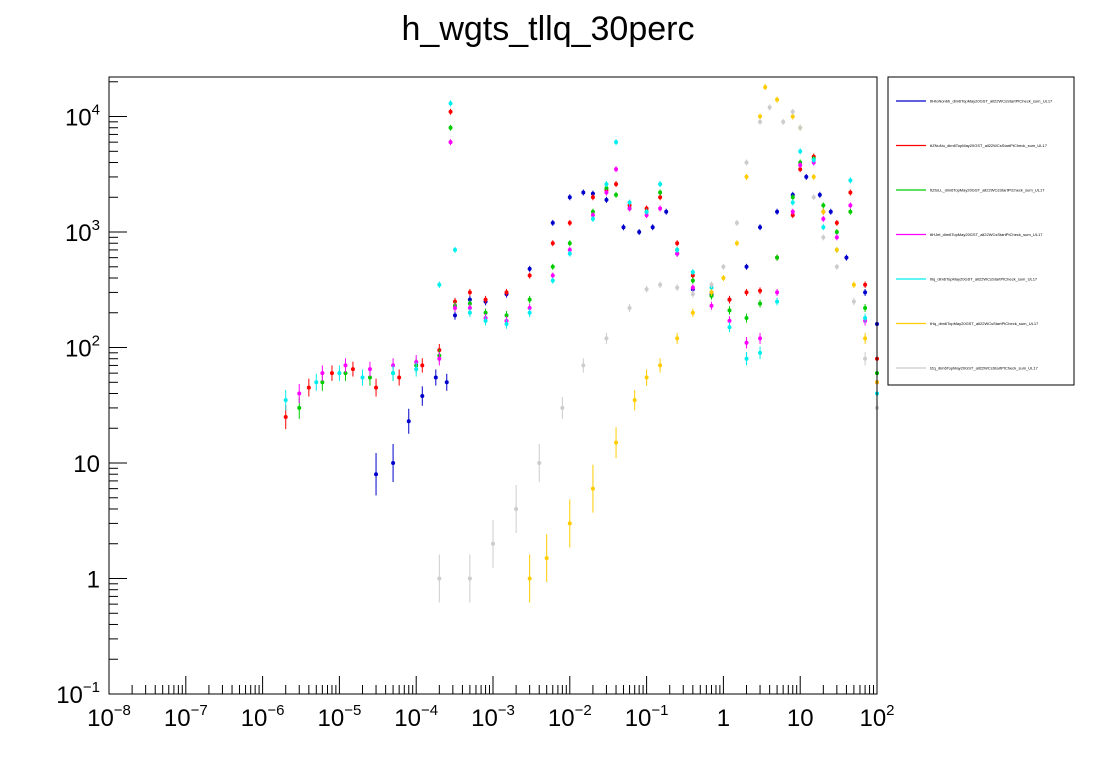 The height and width of the screenshot is (772, 1096). What do you see at coordinates (647, 717) in the screenshot?
I see `x-tick-label: 10⁻¹` at bounding box center [647, 717].